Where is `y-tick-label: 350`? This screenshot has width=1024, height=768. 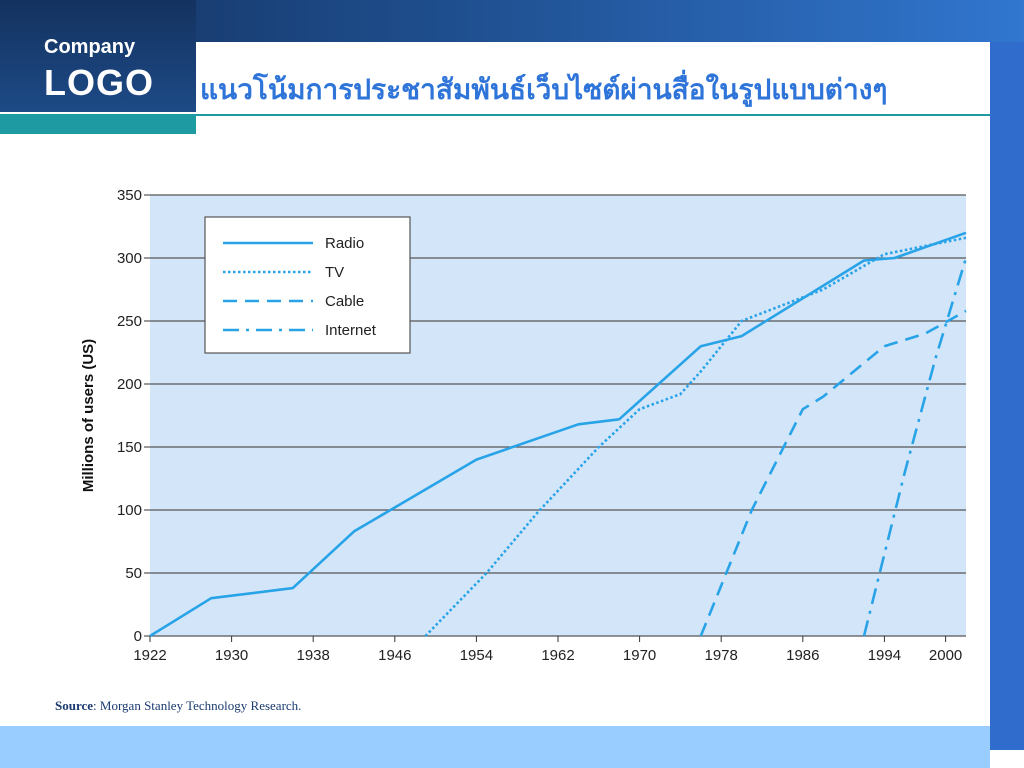 y-tick-label: 350 is located at coordinates (129, 195).